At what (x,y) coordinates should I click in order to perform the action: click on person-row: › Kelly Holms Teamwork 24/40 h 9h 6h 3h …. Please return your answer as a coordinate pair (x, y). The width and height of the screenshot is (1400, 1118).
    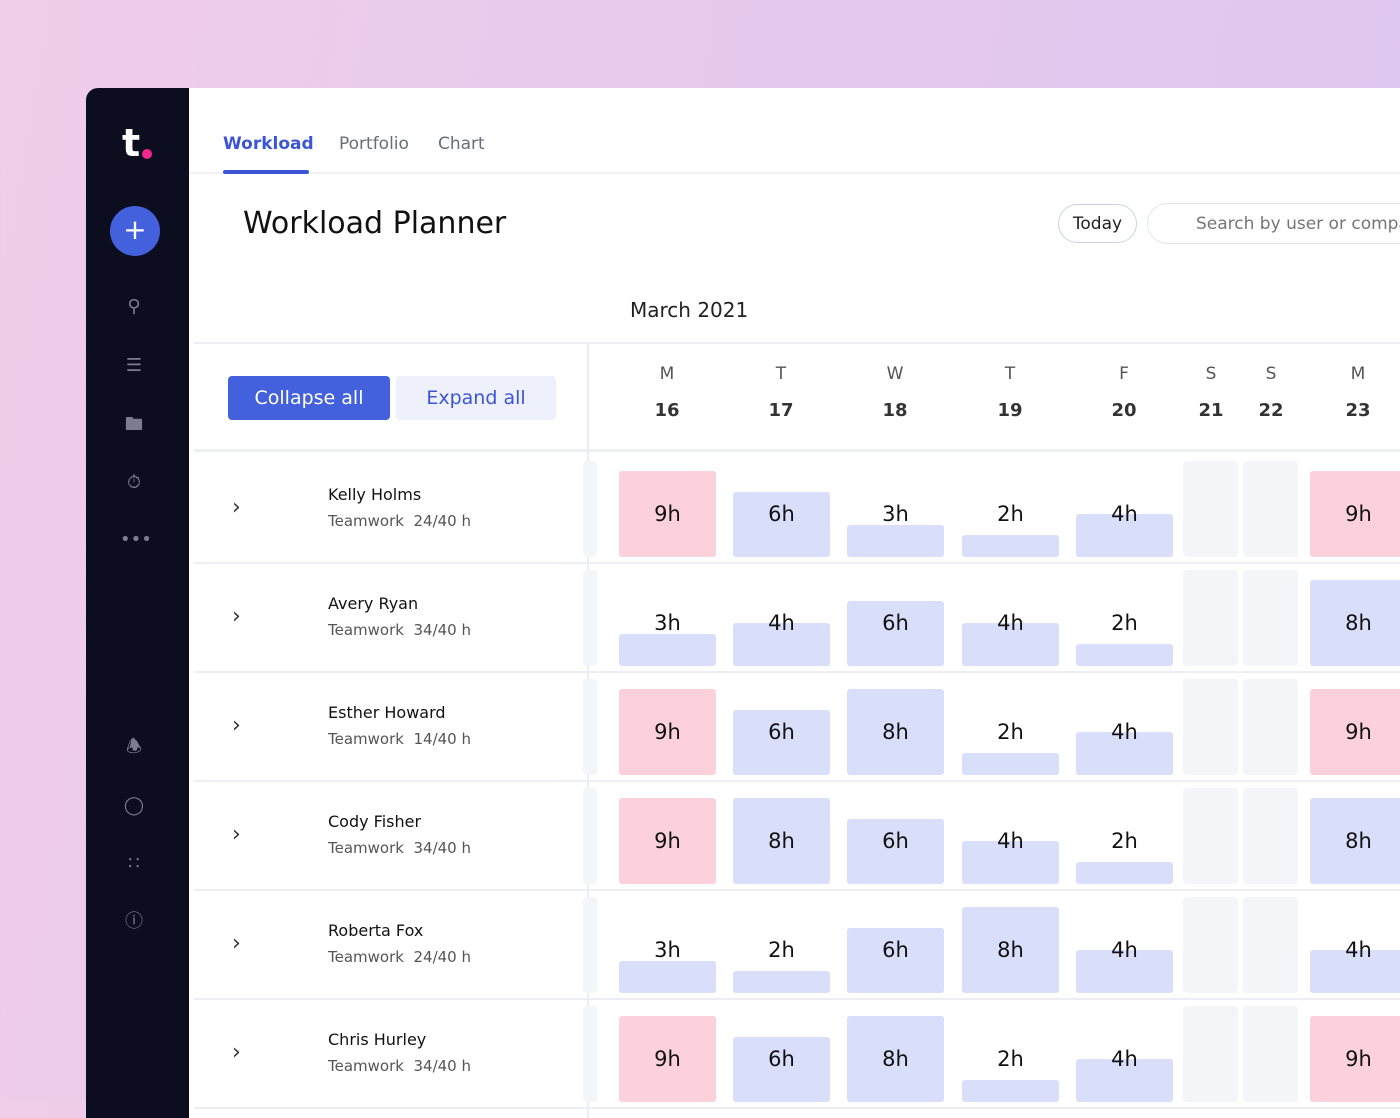
    Looking at the image, I should click on (797, 509).